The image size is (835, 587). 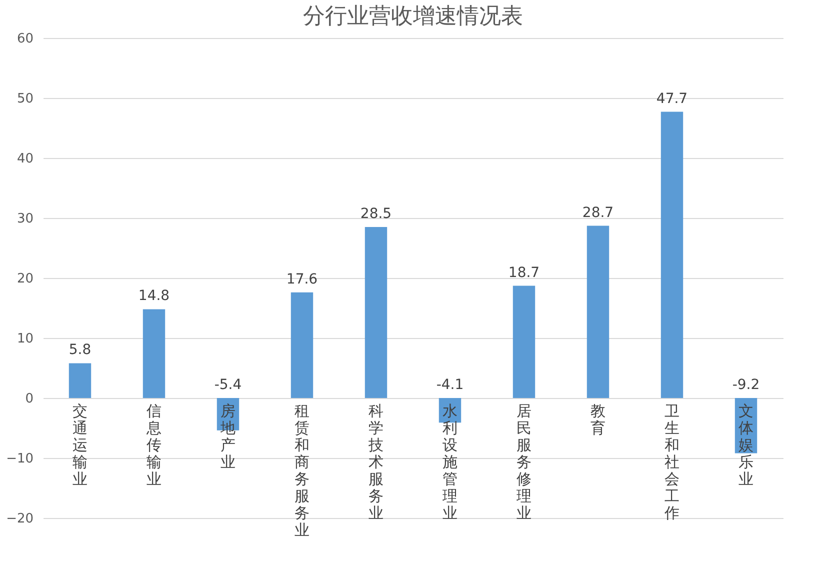 What do you see at coordinates (25, 39) in the screenshot?
I see `y-tick-label: 60` at bounding box center [25, 39].